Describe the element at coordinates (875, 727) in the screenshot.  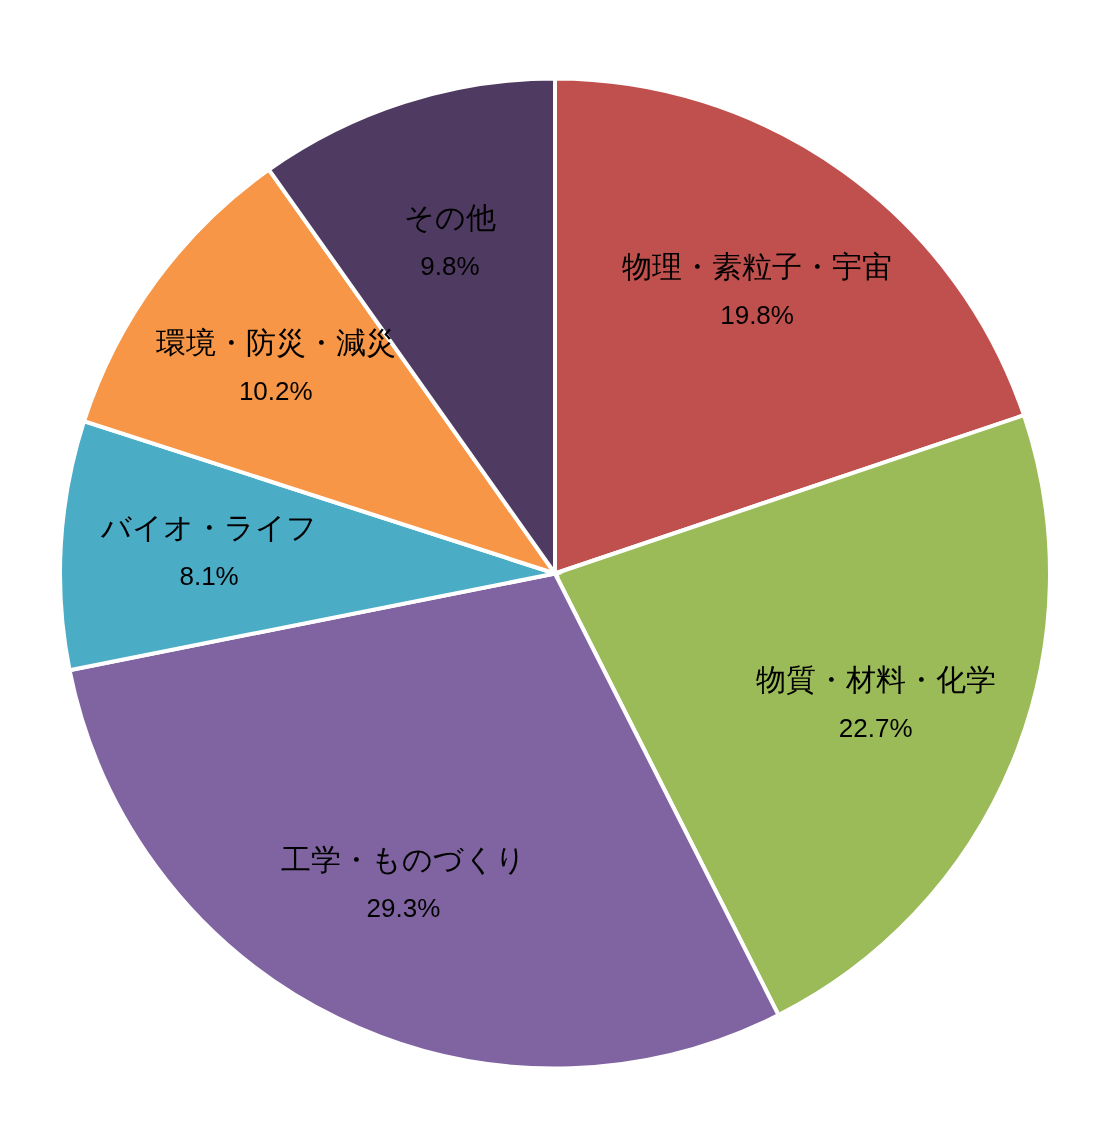
I see `data-label: 22.7%` at that location.